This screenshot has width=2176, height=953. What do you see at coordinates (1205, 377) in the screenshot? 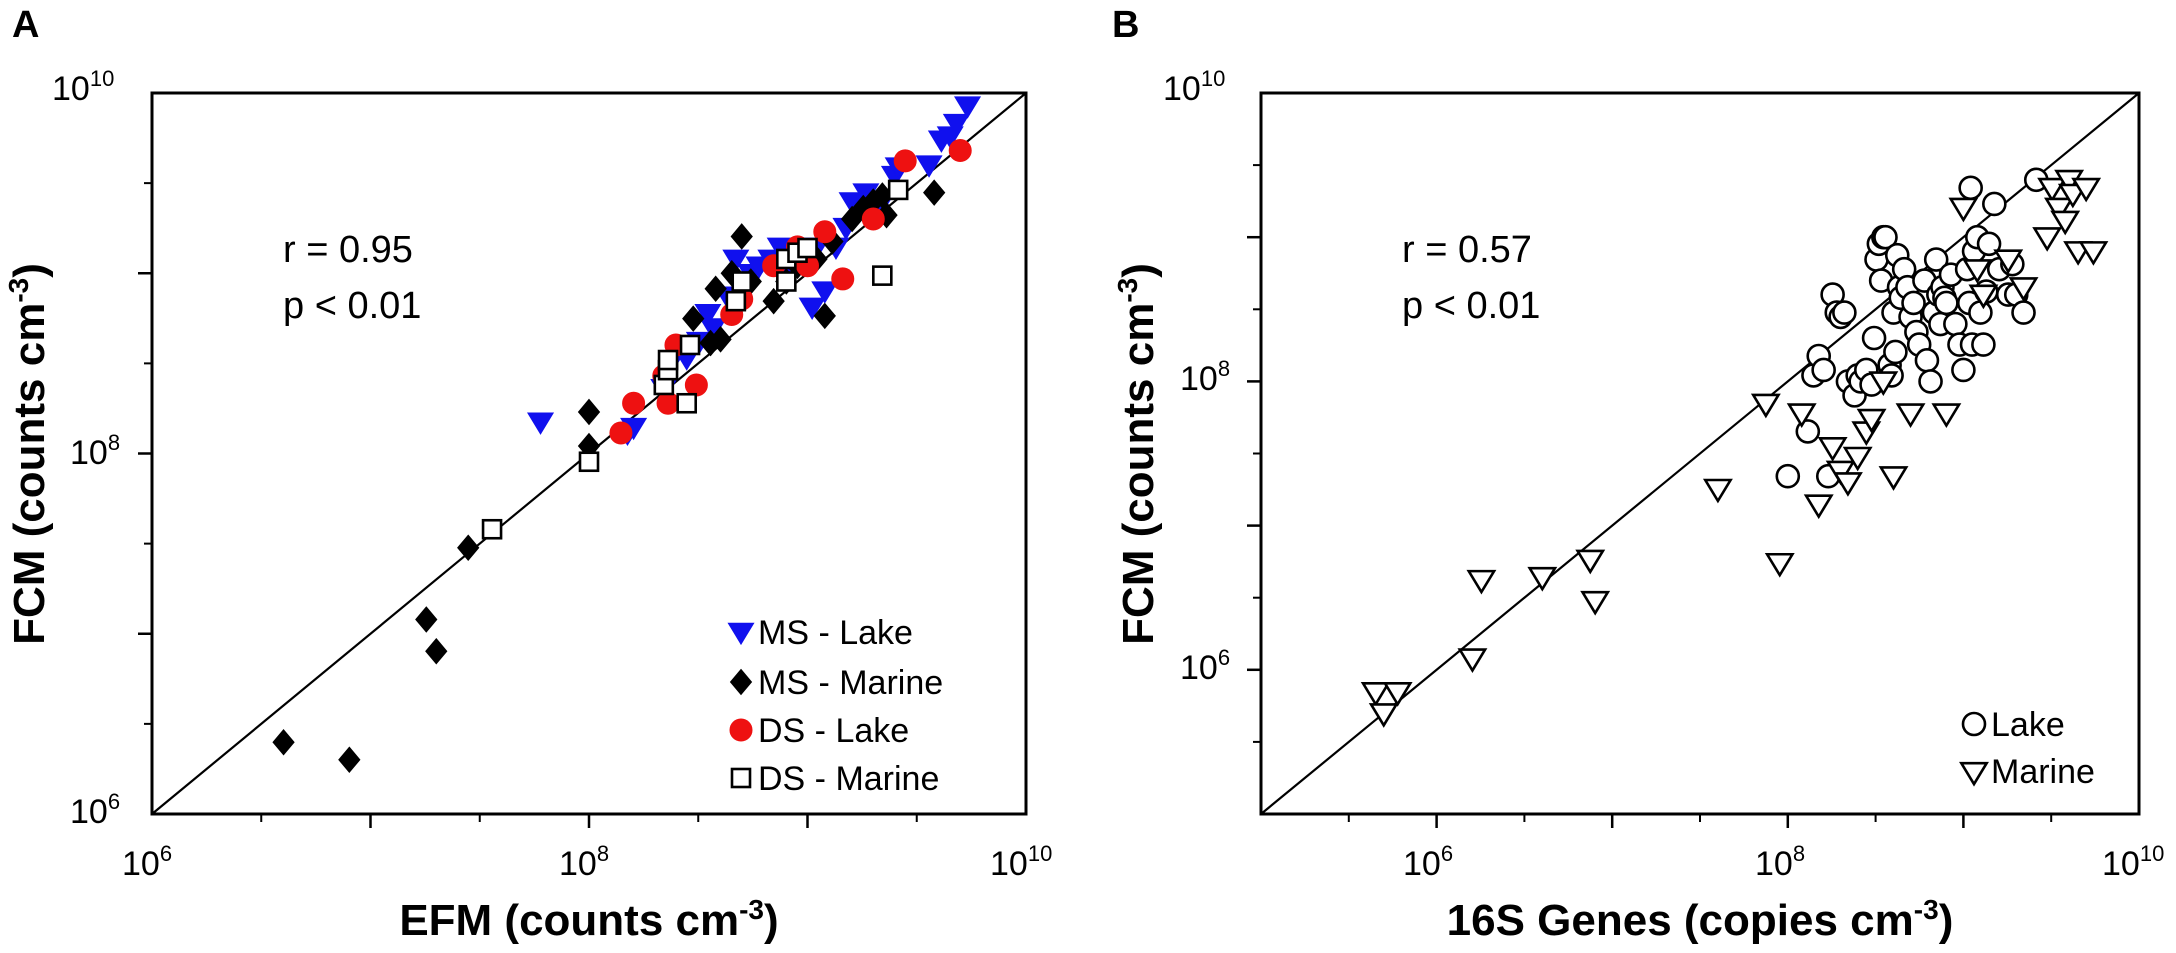
I see `panel-b-ytick-label: 10⁸` at bounding box center [1205, 377].